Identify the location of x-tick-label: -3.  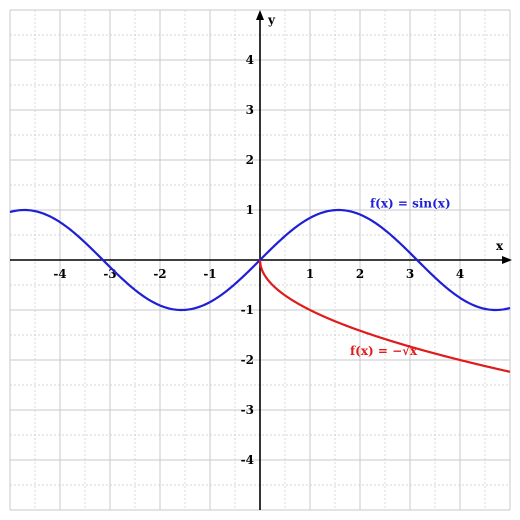
(109, 274).